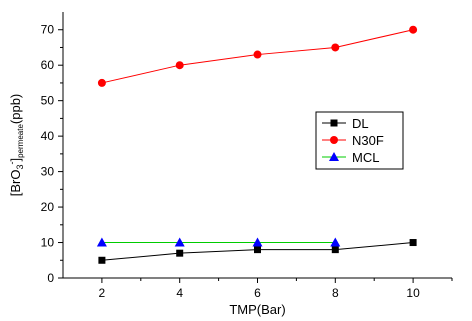 The image size is (472, 321). Describe the element at coordinates (413, 293) in the screenshot. I see `x-tick-label-10: 10` at that location.